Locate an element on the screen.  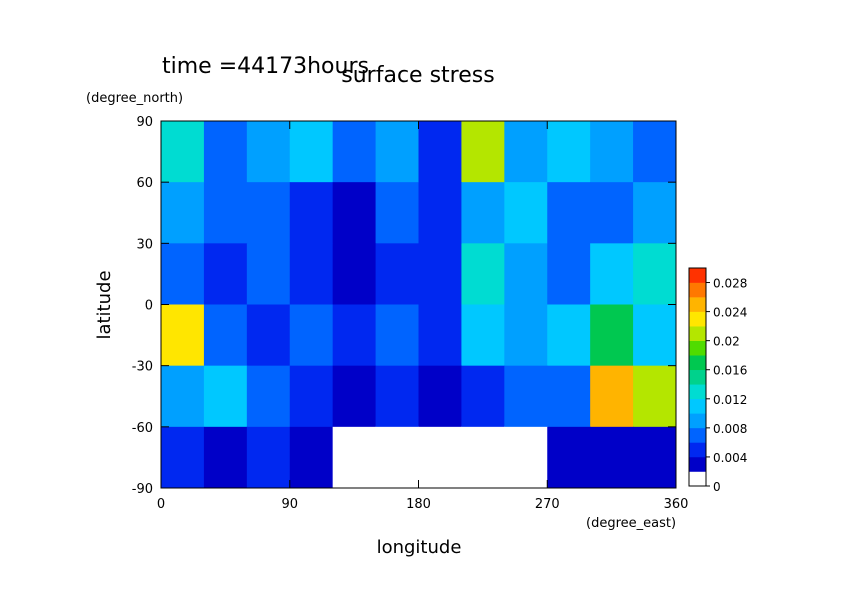
colorbar-tick-label: 0 is located at coordinates (717, 487).